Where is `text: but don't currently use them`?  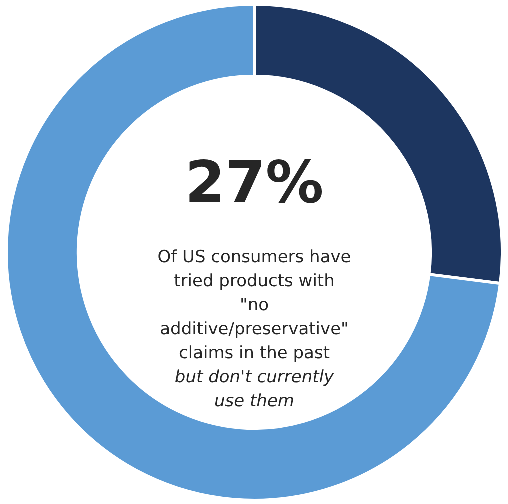 text: but don't currently use them is located at coordinates (254, 390).